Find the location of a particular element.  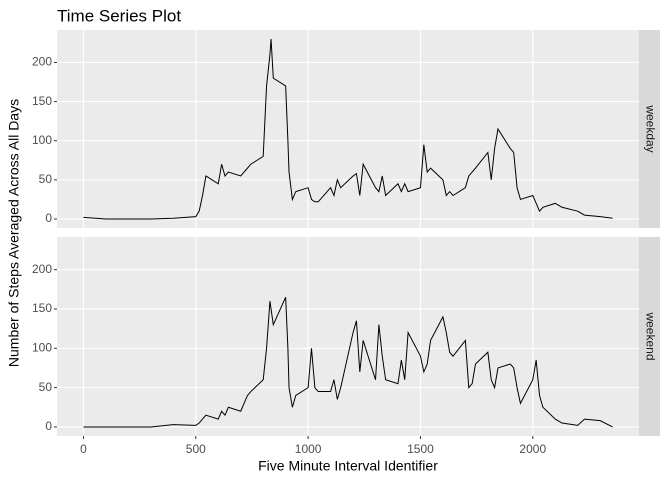

x-tick-label: 1000 is located at coordinates (308, 449).